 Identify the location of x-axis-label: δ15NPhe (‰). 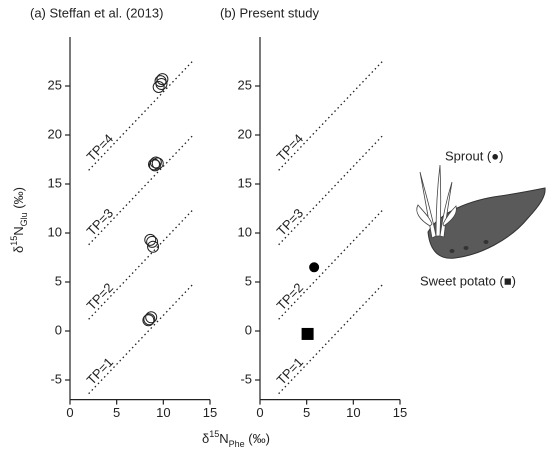
(236, 439).